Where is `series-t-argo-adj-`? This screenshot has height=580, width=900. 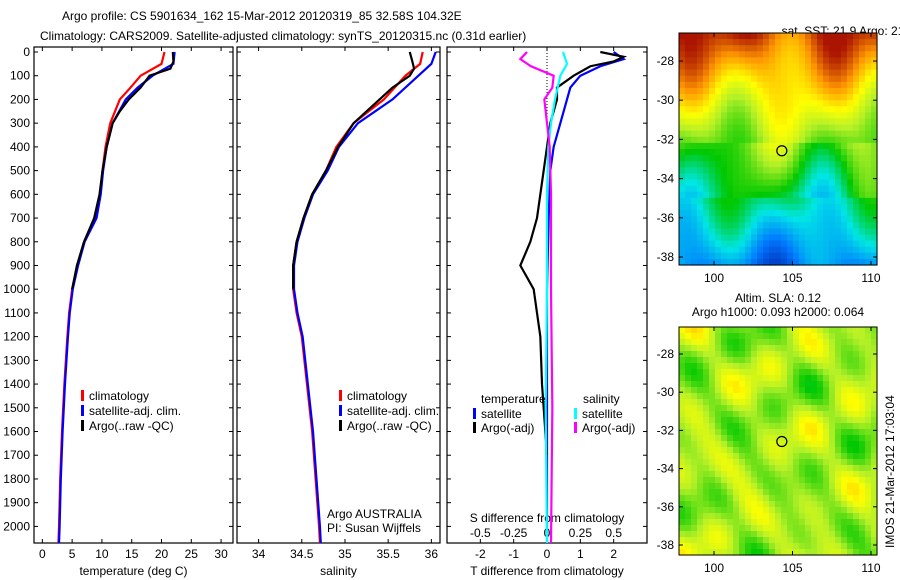
series-t-argo-adj- is located at coordinates (573, 253).